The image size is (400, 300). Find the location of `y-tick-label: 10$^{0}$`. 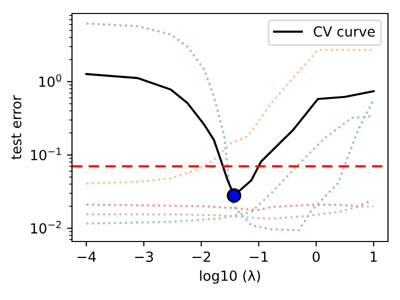

y-tick-label: 10$^{0}$ is located at coordinates (50, 81).